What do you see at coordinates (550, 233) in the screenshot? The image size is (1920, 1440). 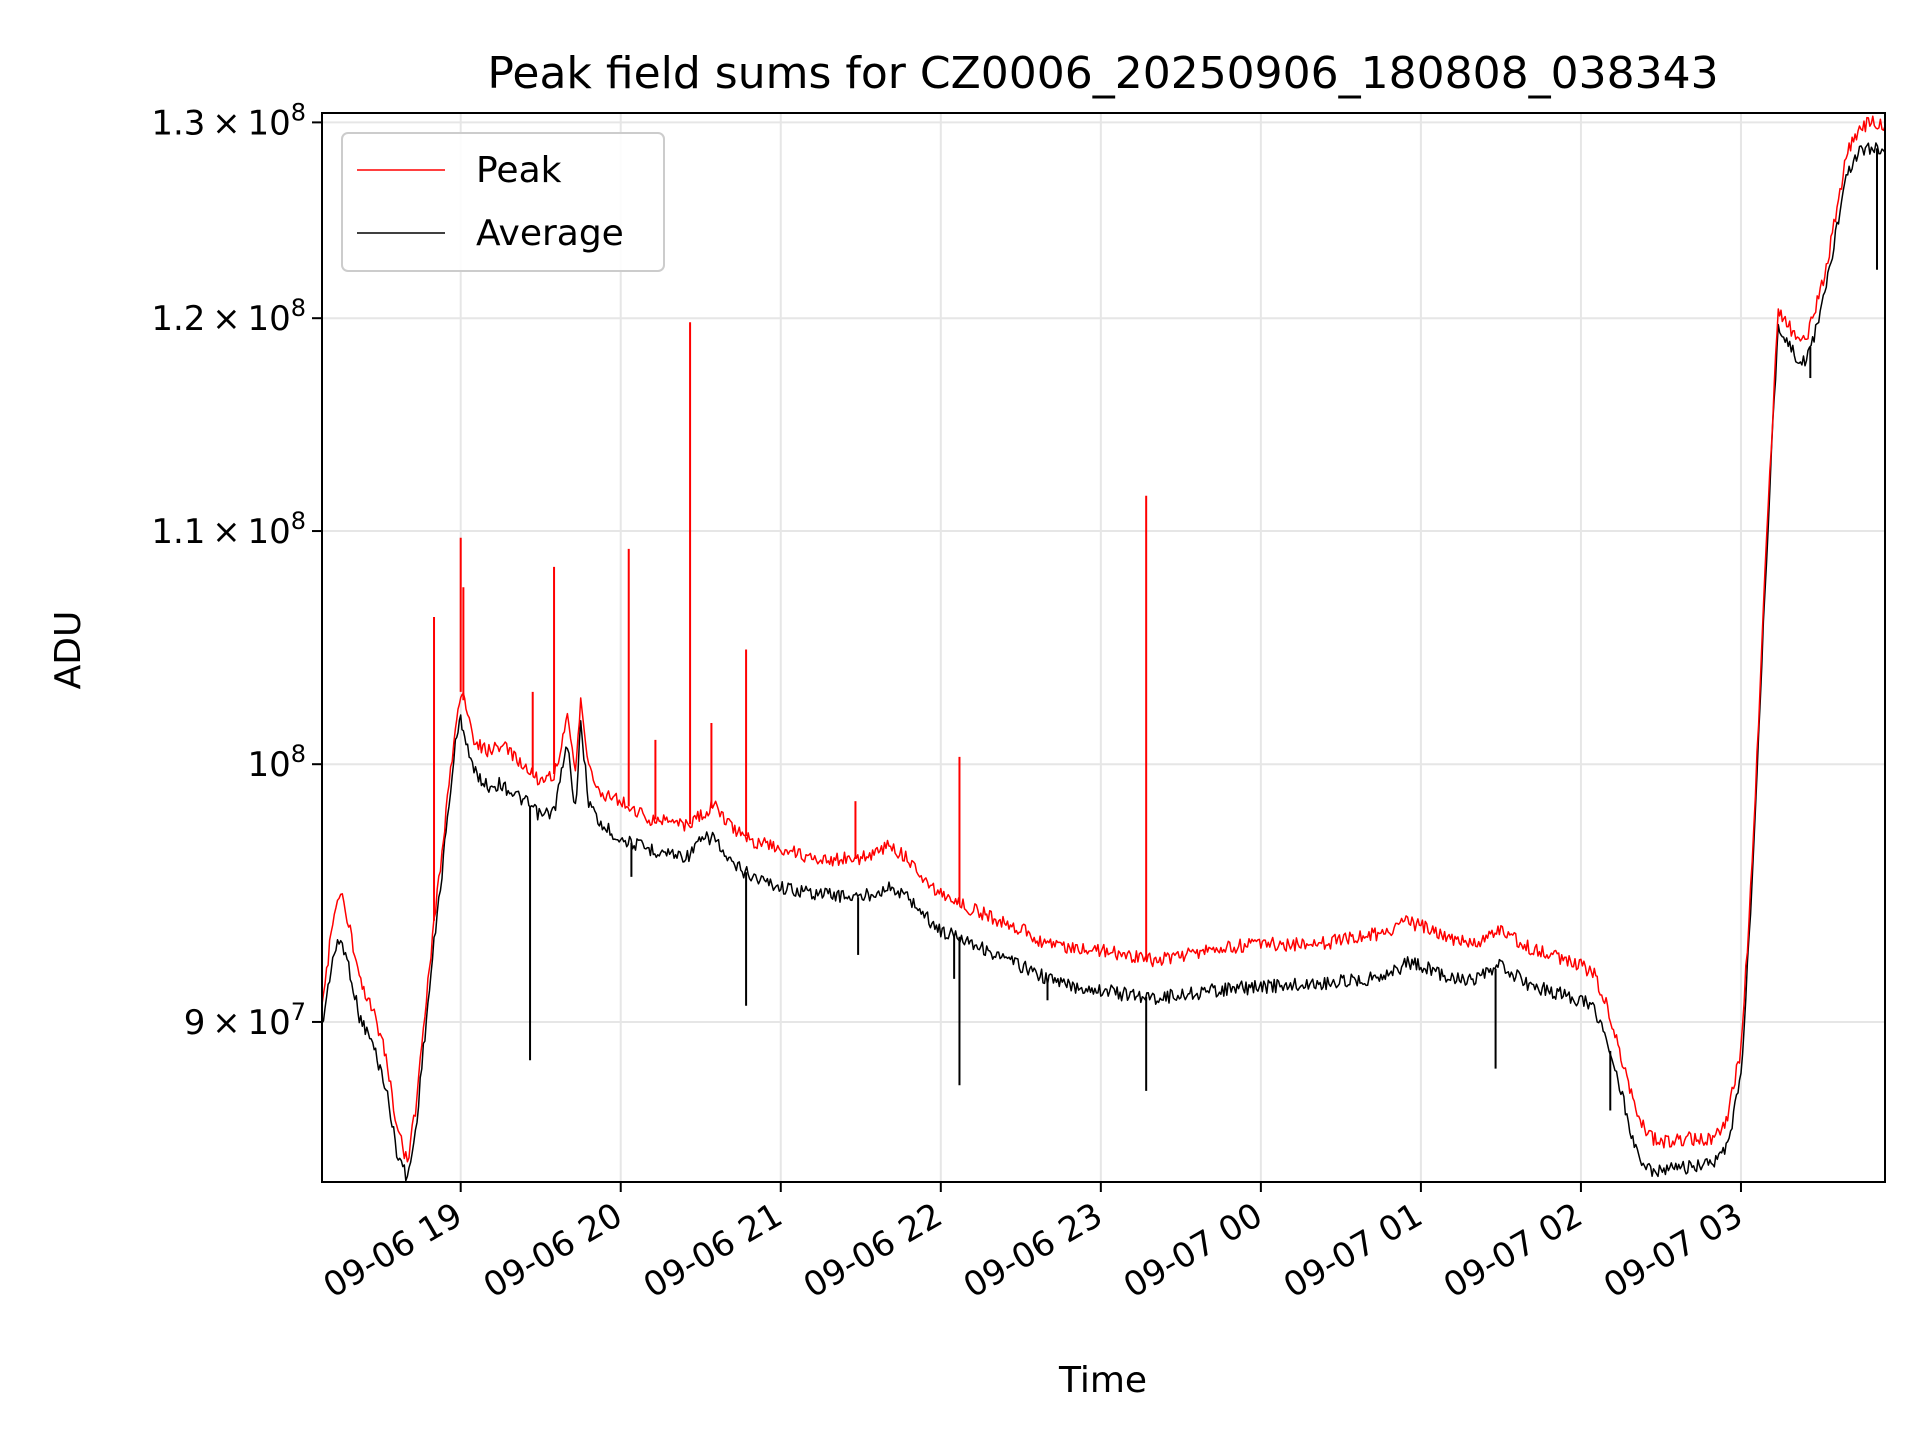 I see `legend-label-average: Average` at bounding box center [550, 233].